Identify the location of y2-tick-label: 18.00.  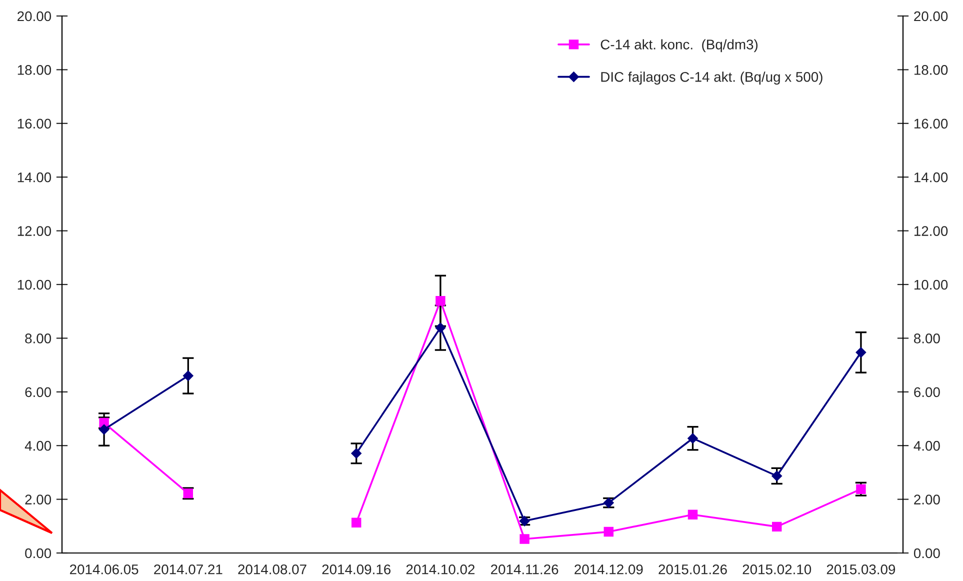
(931, 70).